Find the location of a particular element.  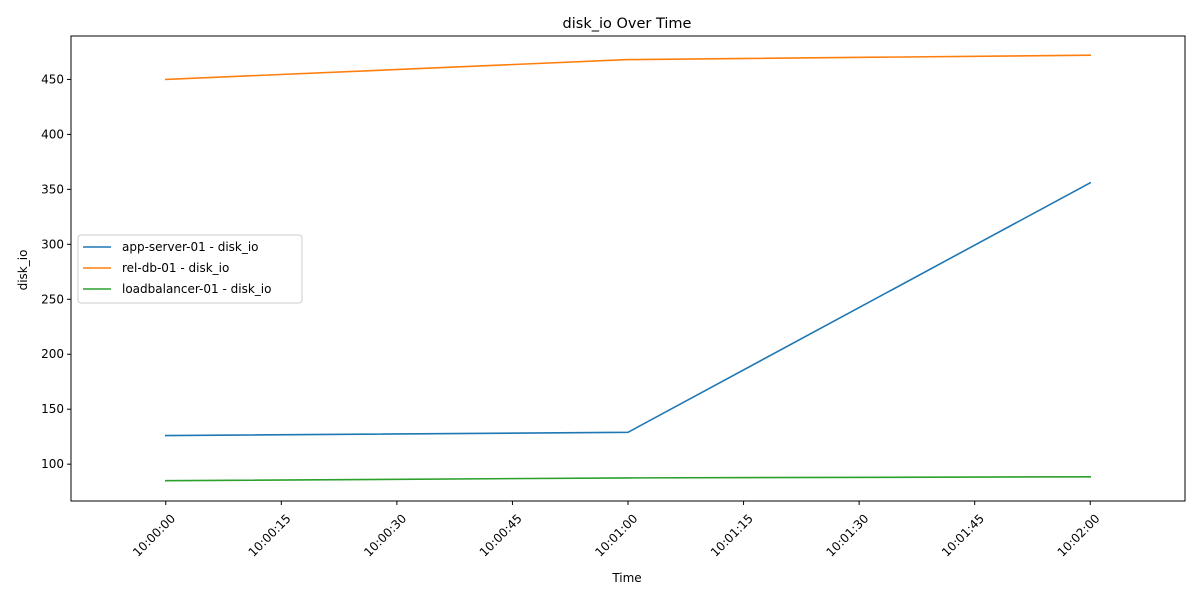

legend-label: loadbalancer-01 - disk_io is located at coordinates (196, 289).